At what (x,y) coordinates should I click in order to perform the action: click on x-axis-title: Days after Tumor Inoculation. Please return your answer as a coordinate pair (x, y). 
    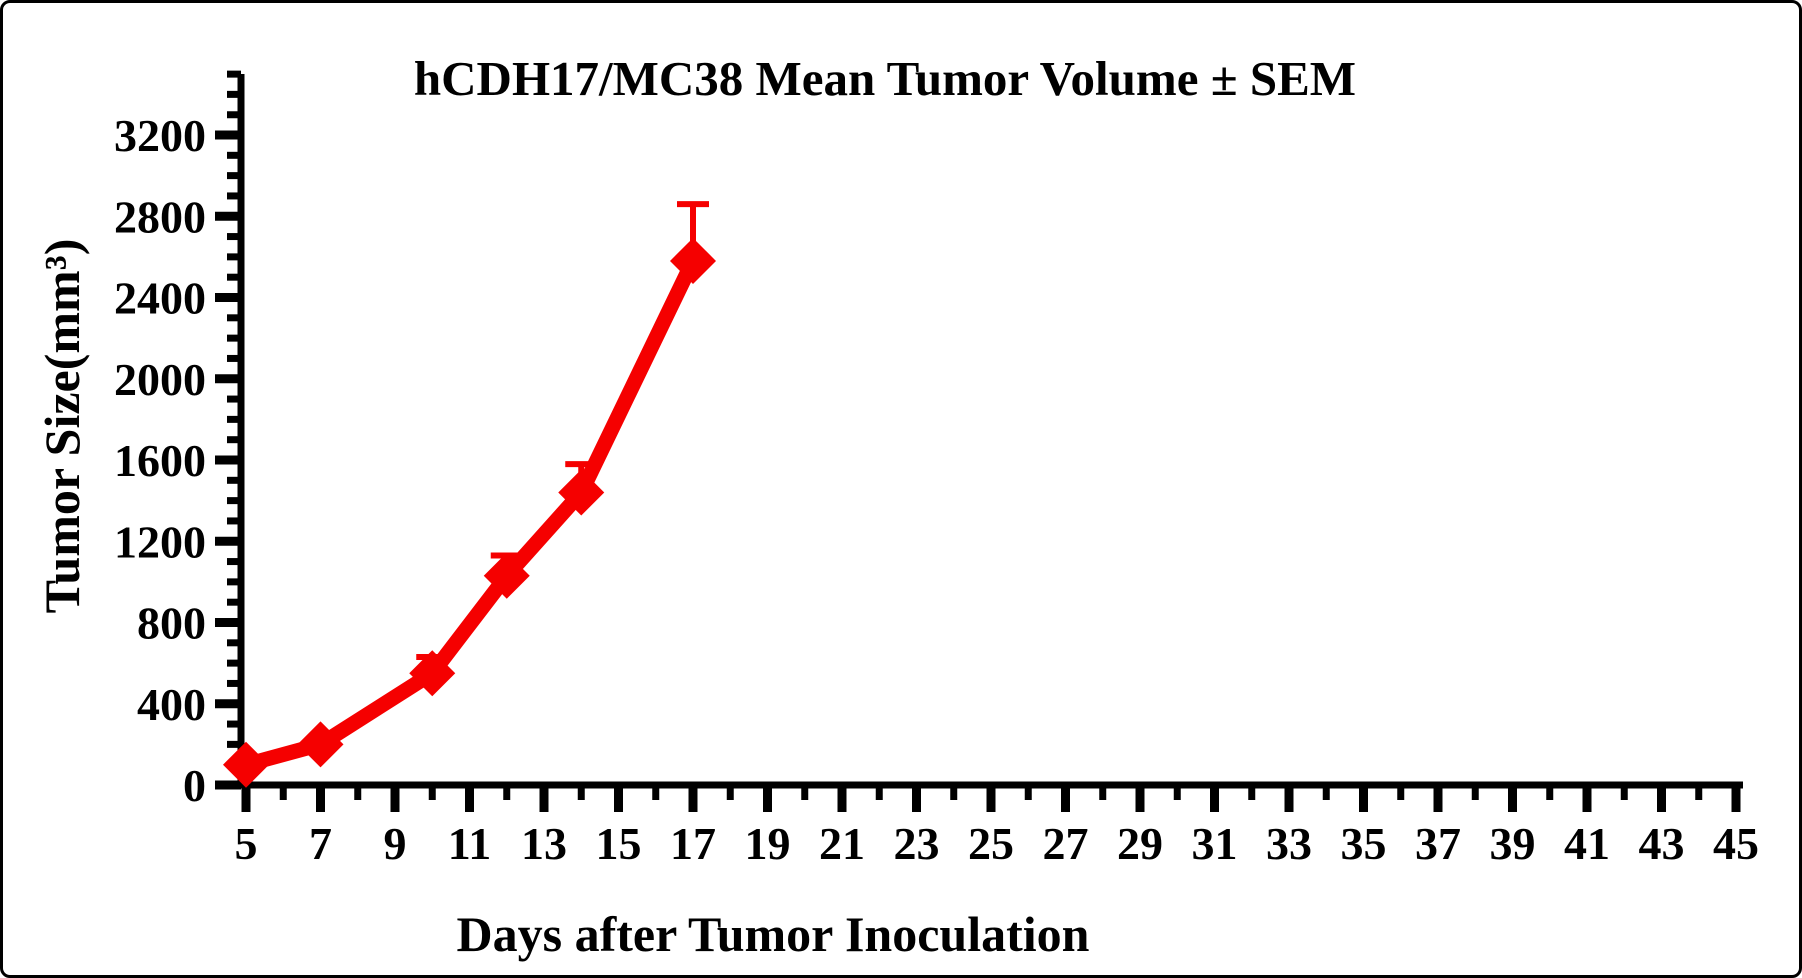
    Looking at the image, I should click on (773, 934).